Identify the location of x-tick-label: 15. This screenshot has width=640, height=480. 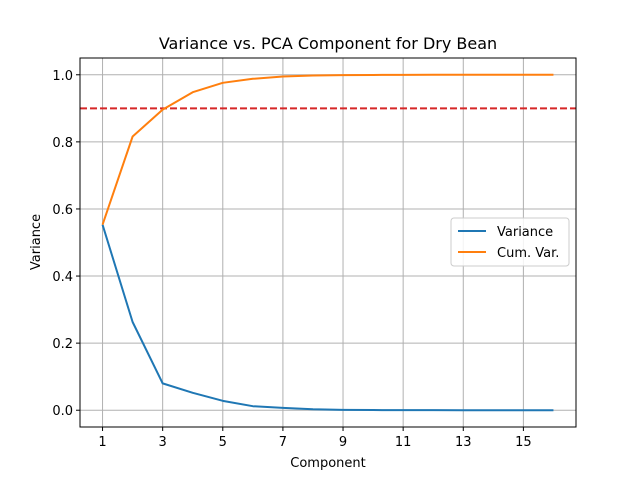
(523, 442).